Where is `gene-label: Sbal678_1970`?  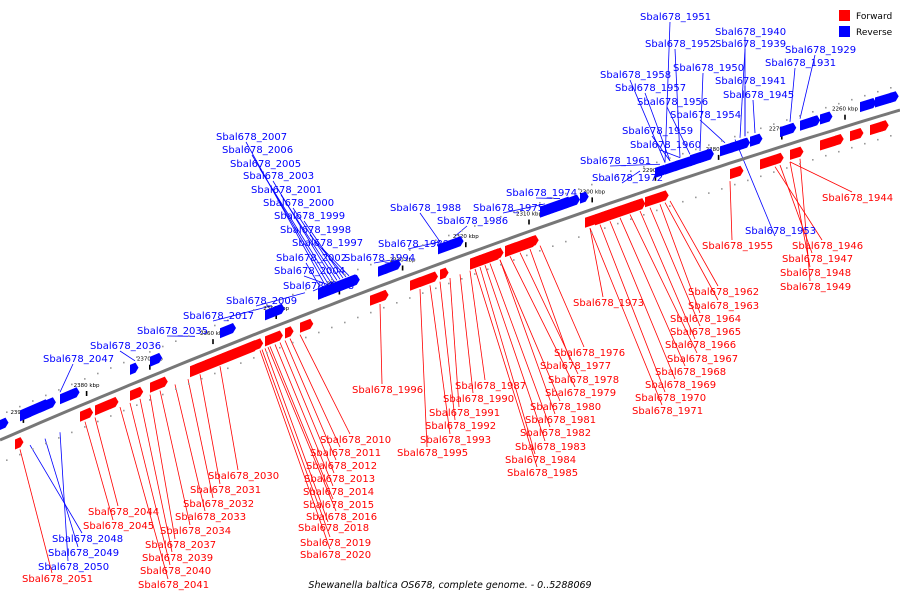 gene-label: Sbal678_1970 is located at coordinates (670, 398).